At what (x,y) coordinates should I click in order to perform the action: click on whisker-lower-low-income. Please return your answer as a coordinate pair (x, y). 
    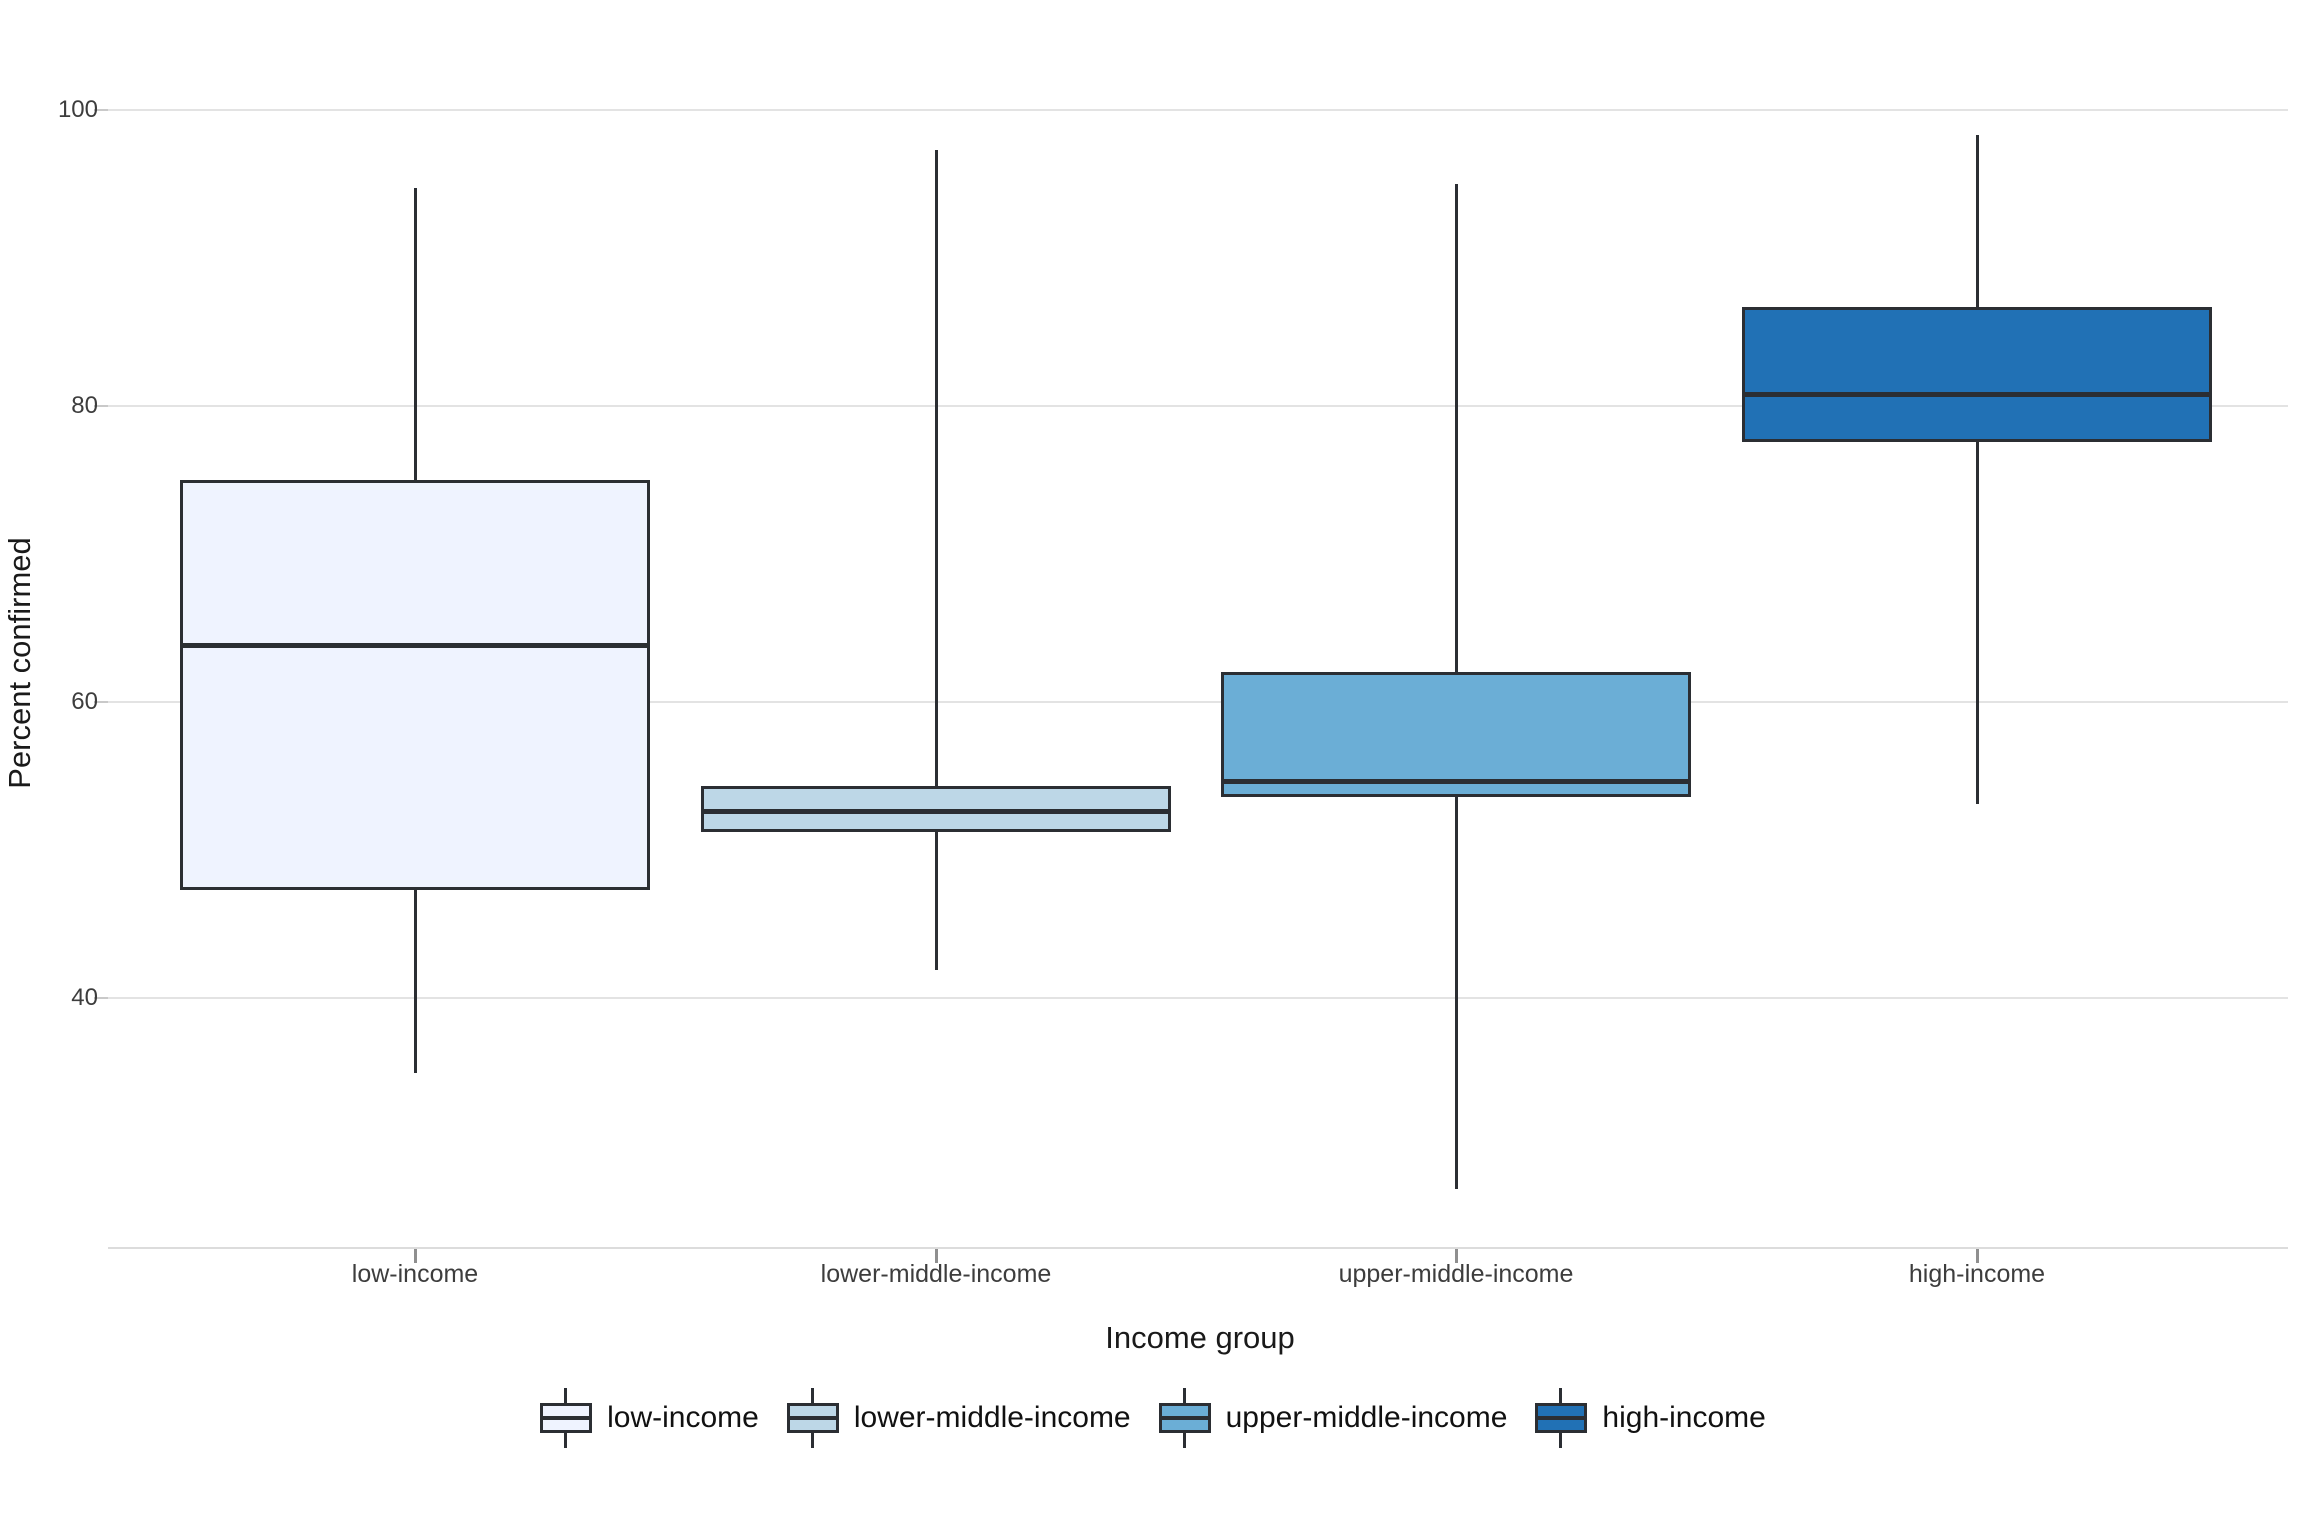
    Looking at the image, I should click on (415, 981).